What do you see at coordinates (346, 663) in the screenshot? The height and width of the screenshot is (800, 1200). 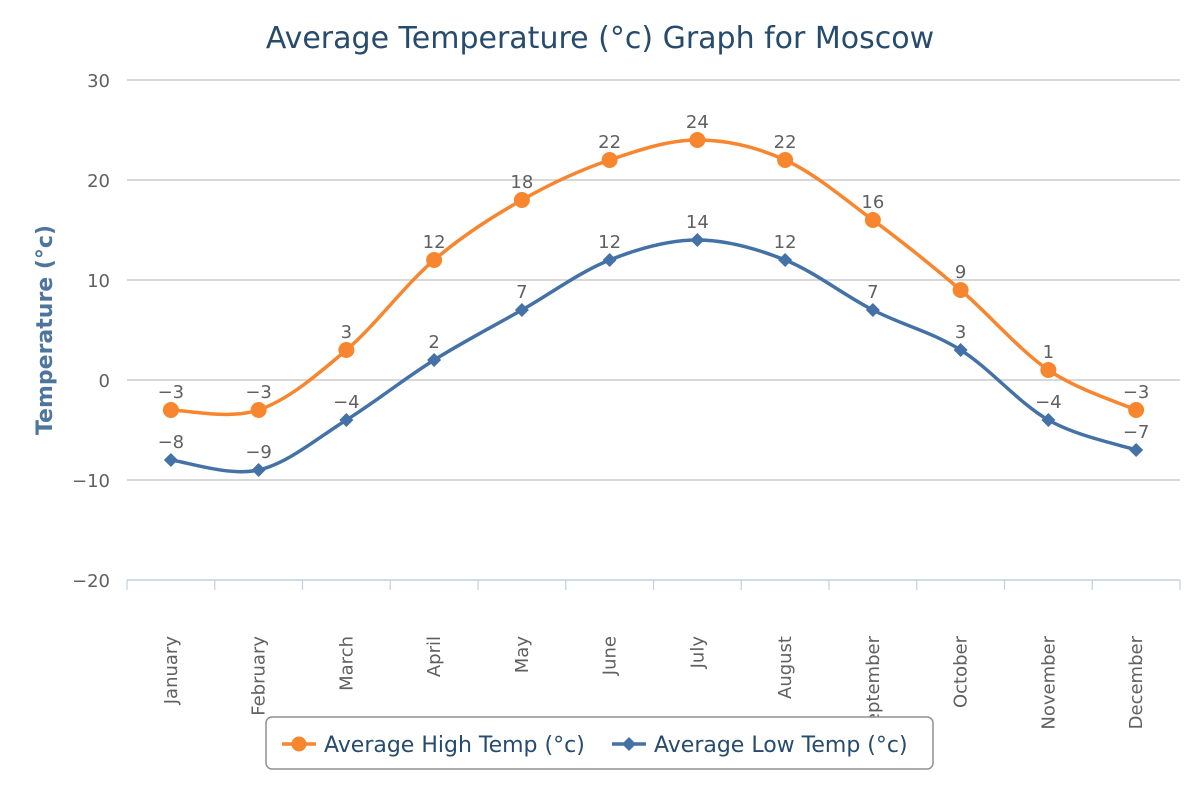 I see `x-tick-label: March` at bounding box center [346, 663].